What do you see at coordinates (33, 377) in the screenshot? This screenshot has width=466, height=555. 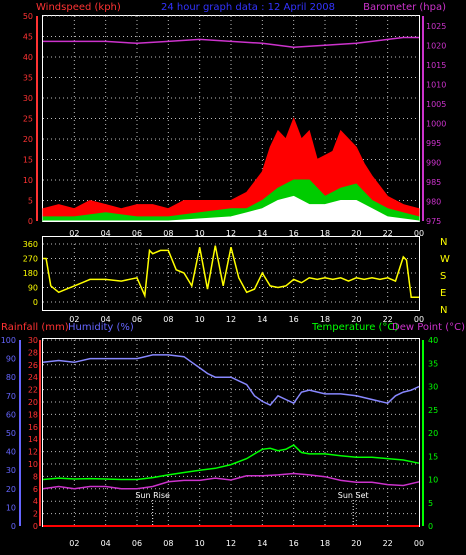 I see `rain-tick-24: 24` at bounding box center [33, 377].